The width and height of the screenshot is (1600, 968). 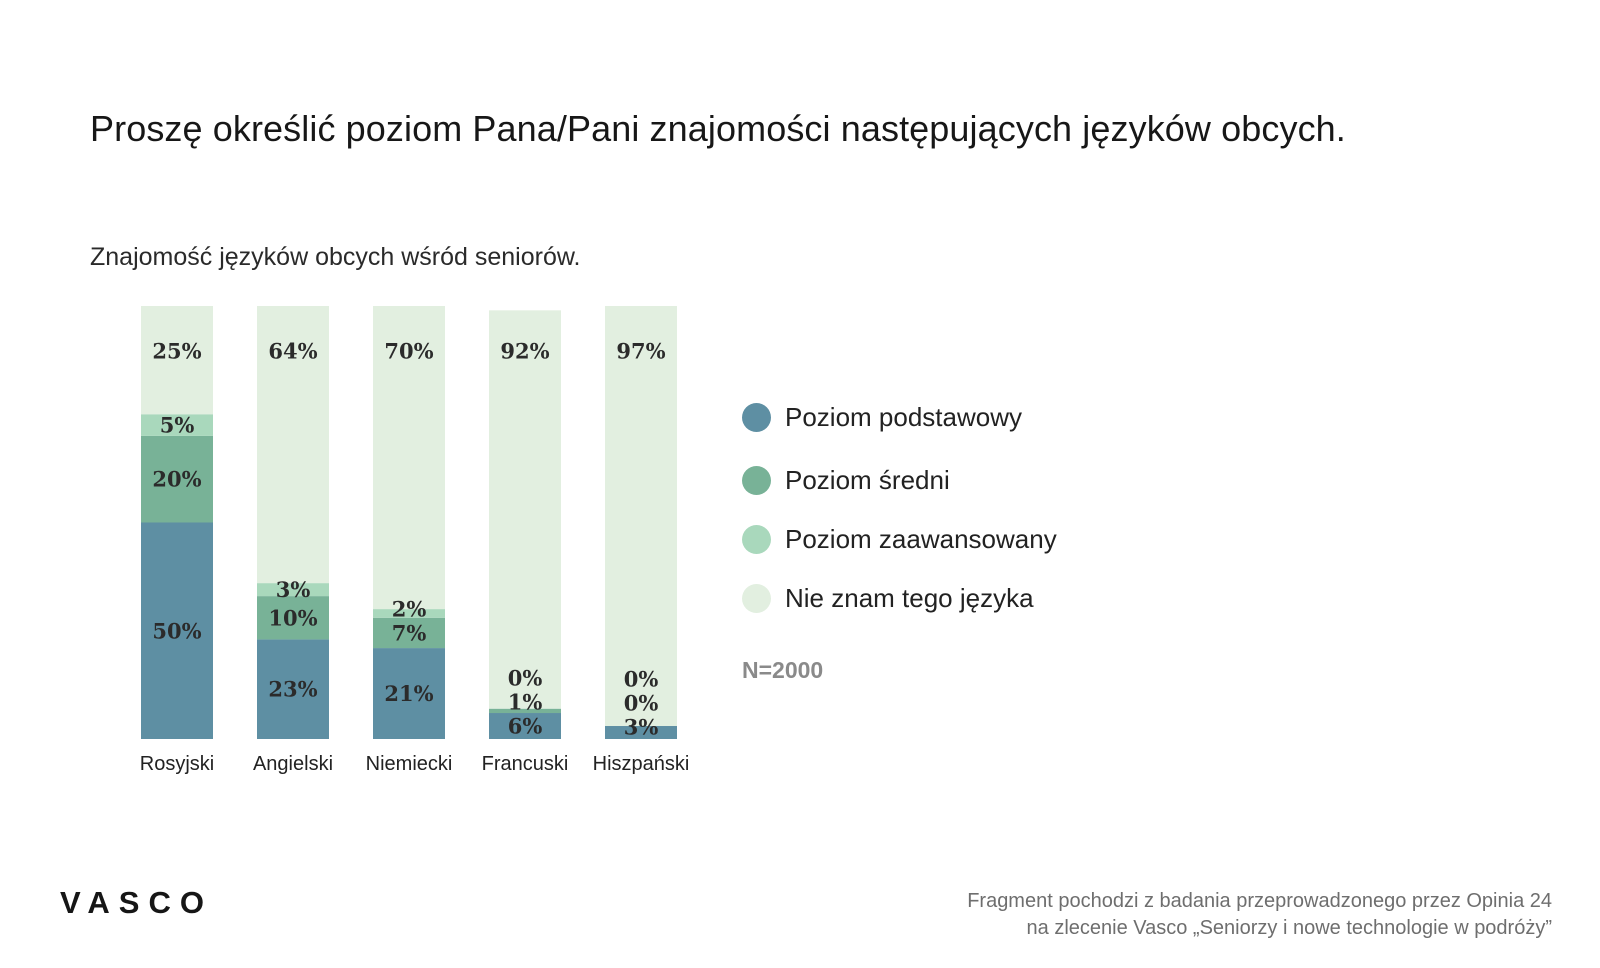 I want to click on value-label-angielski-poziom-podstawowy: 23%, so click(x=292, y=689).